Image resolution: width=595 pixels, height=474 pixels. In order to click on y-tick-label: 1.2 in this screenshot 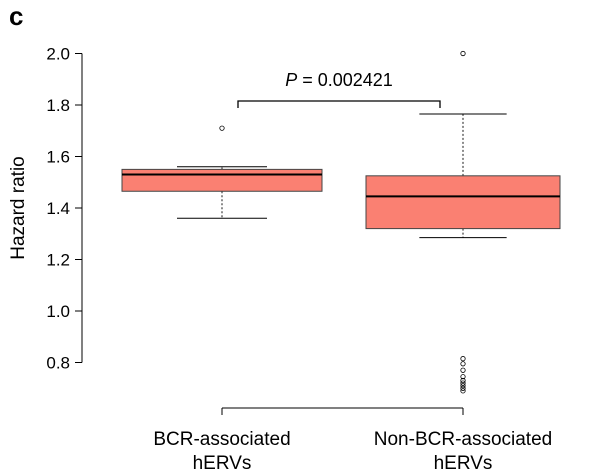, I will do `click(58, 260)`.